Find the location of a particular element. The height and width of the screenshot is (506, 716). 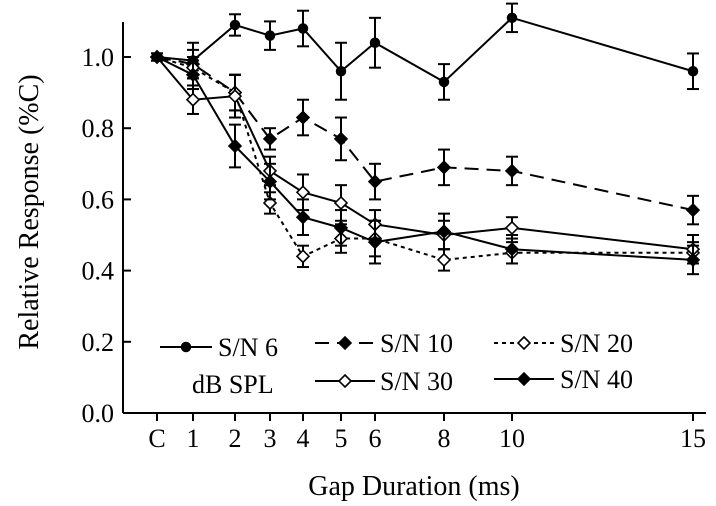

legend: S/N 6 S/N 10 S/N 20 S/N 30 S/N 40 is located at coordinates (396, 362).